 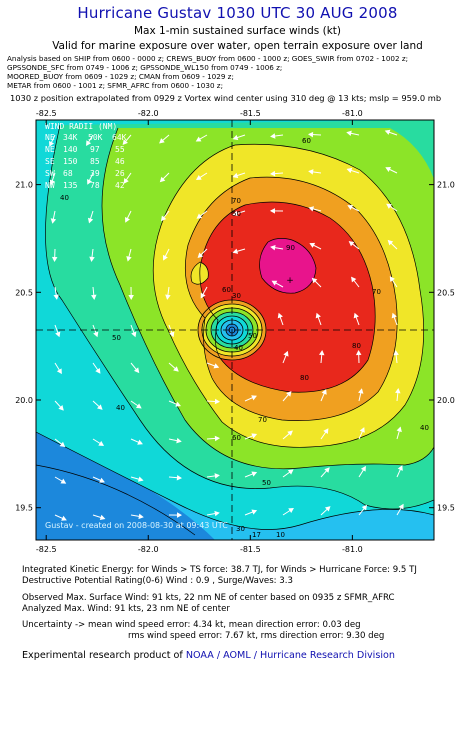 What do you see at coordinates (68, 173) in the screenshot?
I see `radii-cell: 68` at bounding box center [68, 173].